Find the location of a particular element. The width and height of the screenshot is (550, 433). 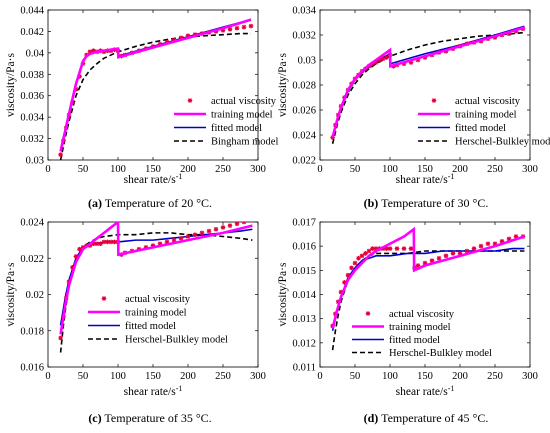

series-line-herschel-bulkley-model is located at coordinates (428, 87).